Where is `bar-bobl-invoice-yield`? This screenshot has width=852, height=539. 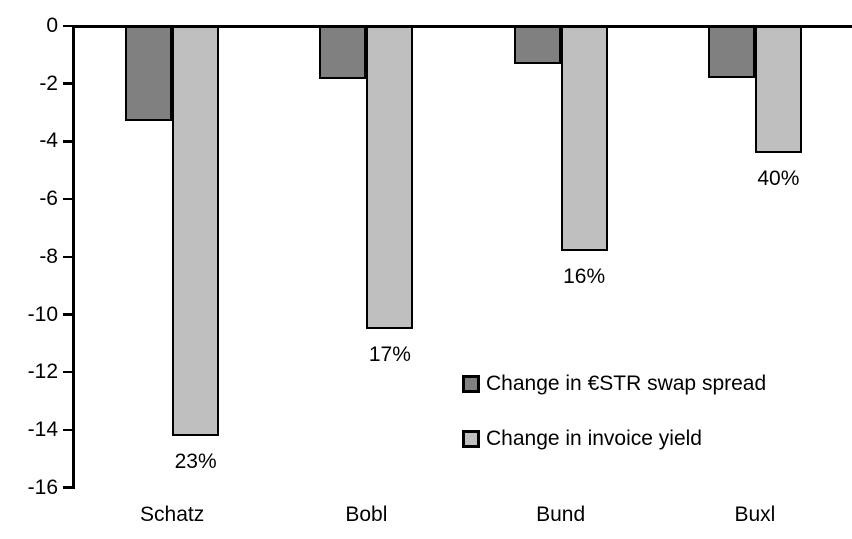
bar-bobl-invoice-yield is located at coordinates (390, 177).